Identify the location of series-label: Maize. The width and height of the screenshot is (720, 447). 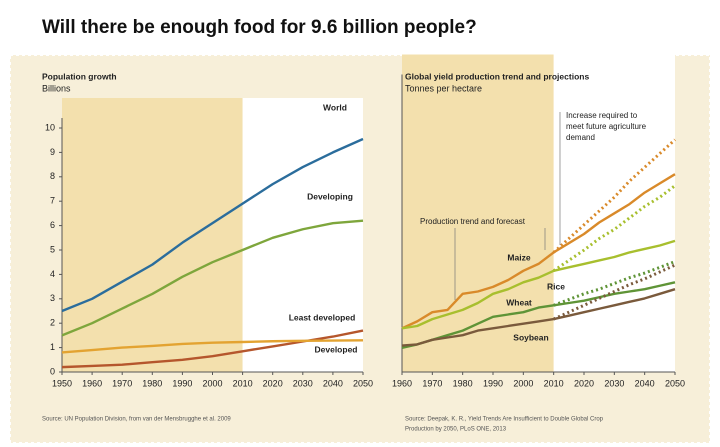
(518, 257).